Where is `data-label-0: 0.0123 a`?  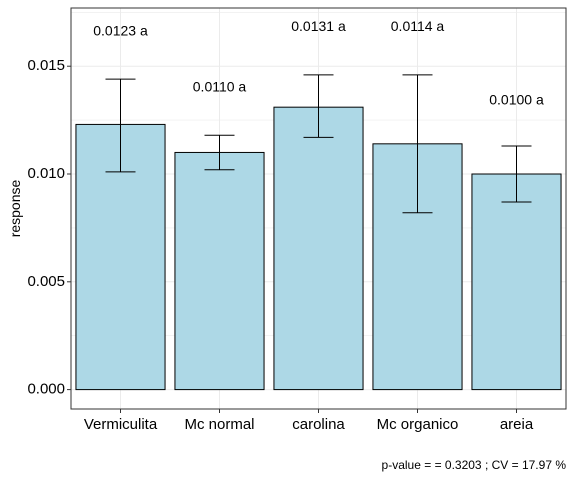 data-label-0: 0.0123 a is located at coordinates (120, 30).